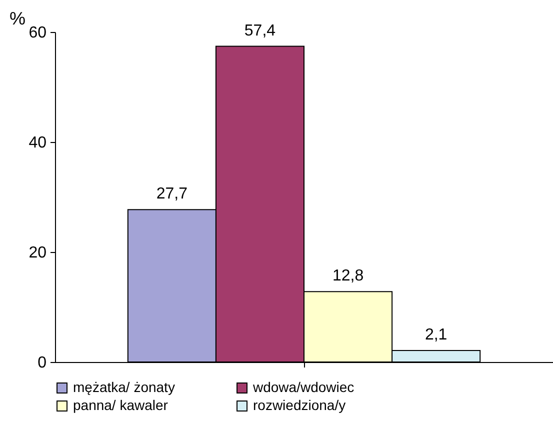 This screenshot has height=430, width=553. What do you see at coordinates (299, 405) in the screenshot?
I see `legend-label: rozwiedziona/y` at bounding box center [299, 405].